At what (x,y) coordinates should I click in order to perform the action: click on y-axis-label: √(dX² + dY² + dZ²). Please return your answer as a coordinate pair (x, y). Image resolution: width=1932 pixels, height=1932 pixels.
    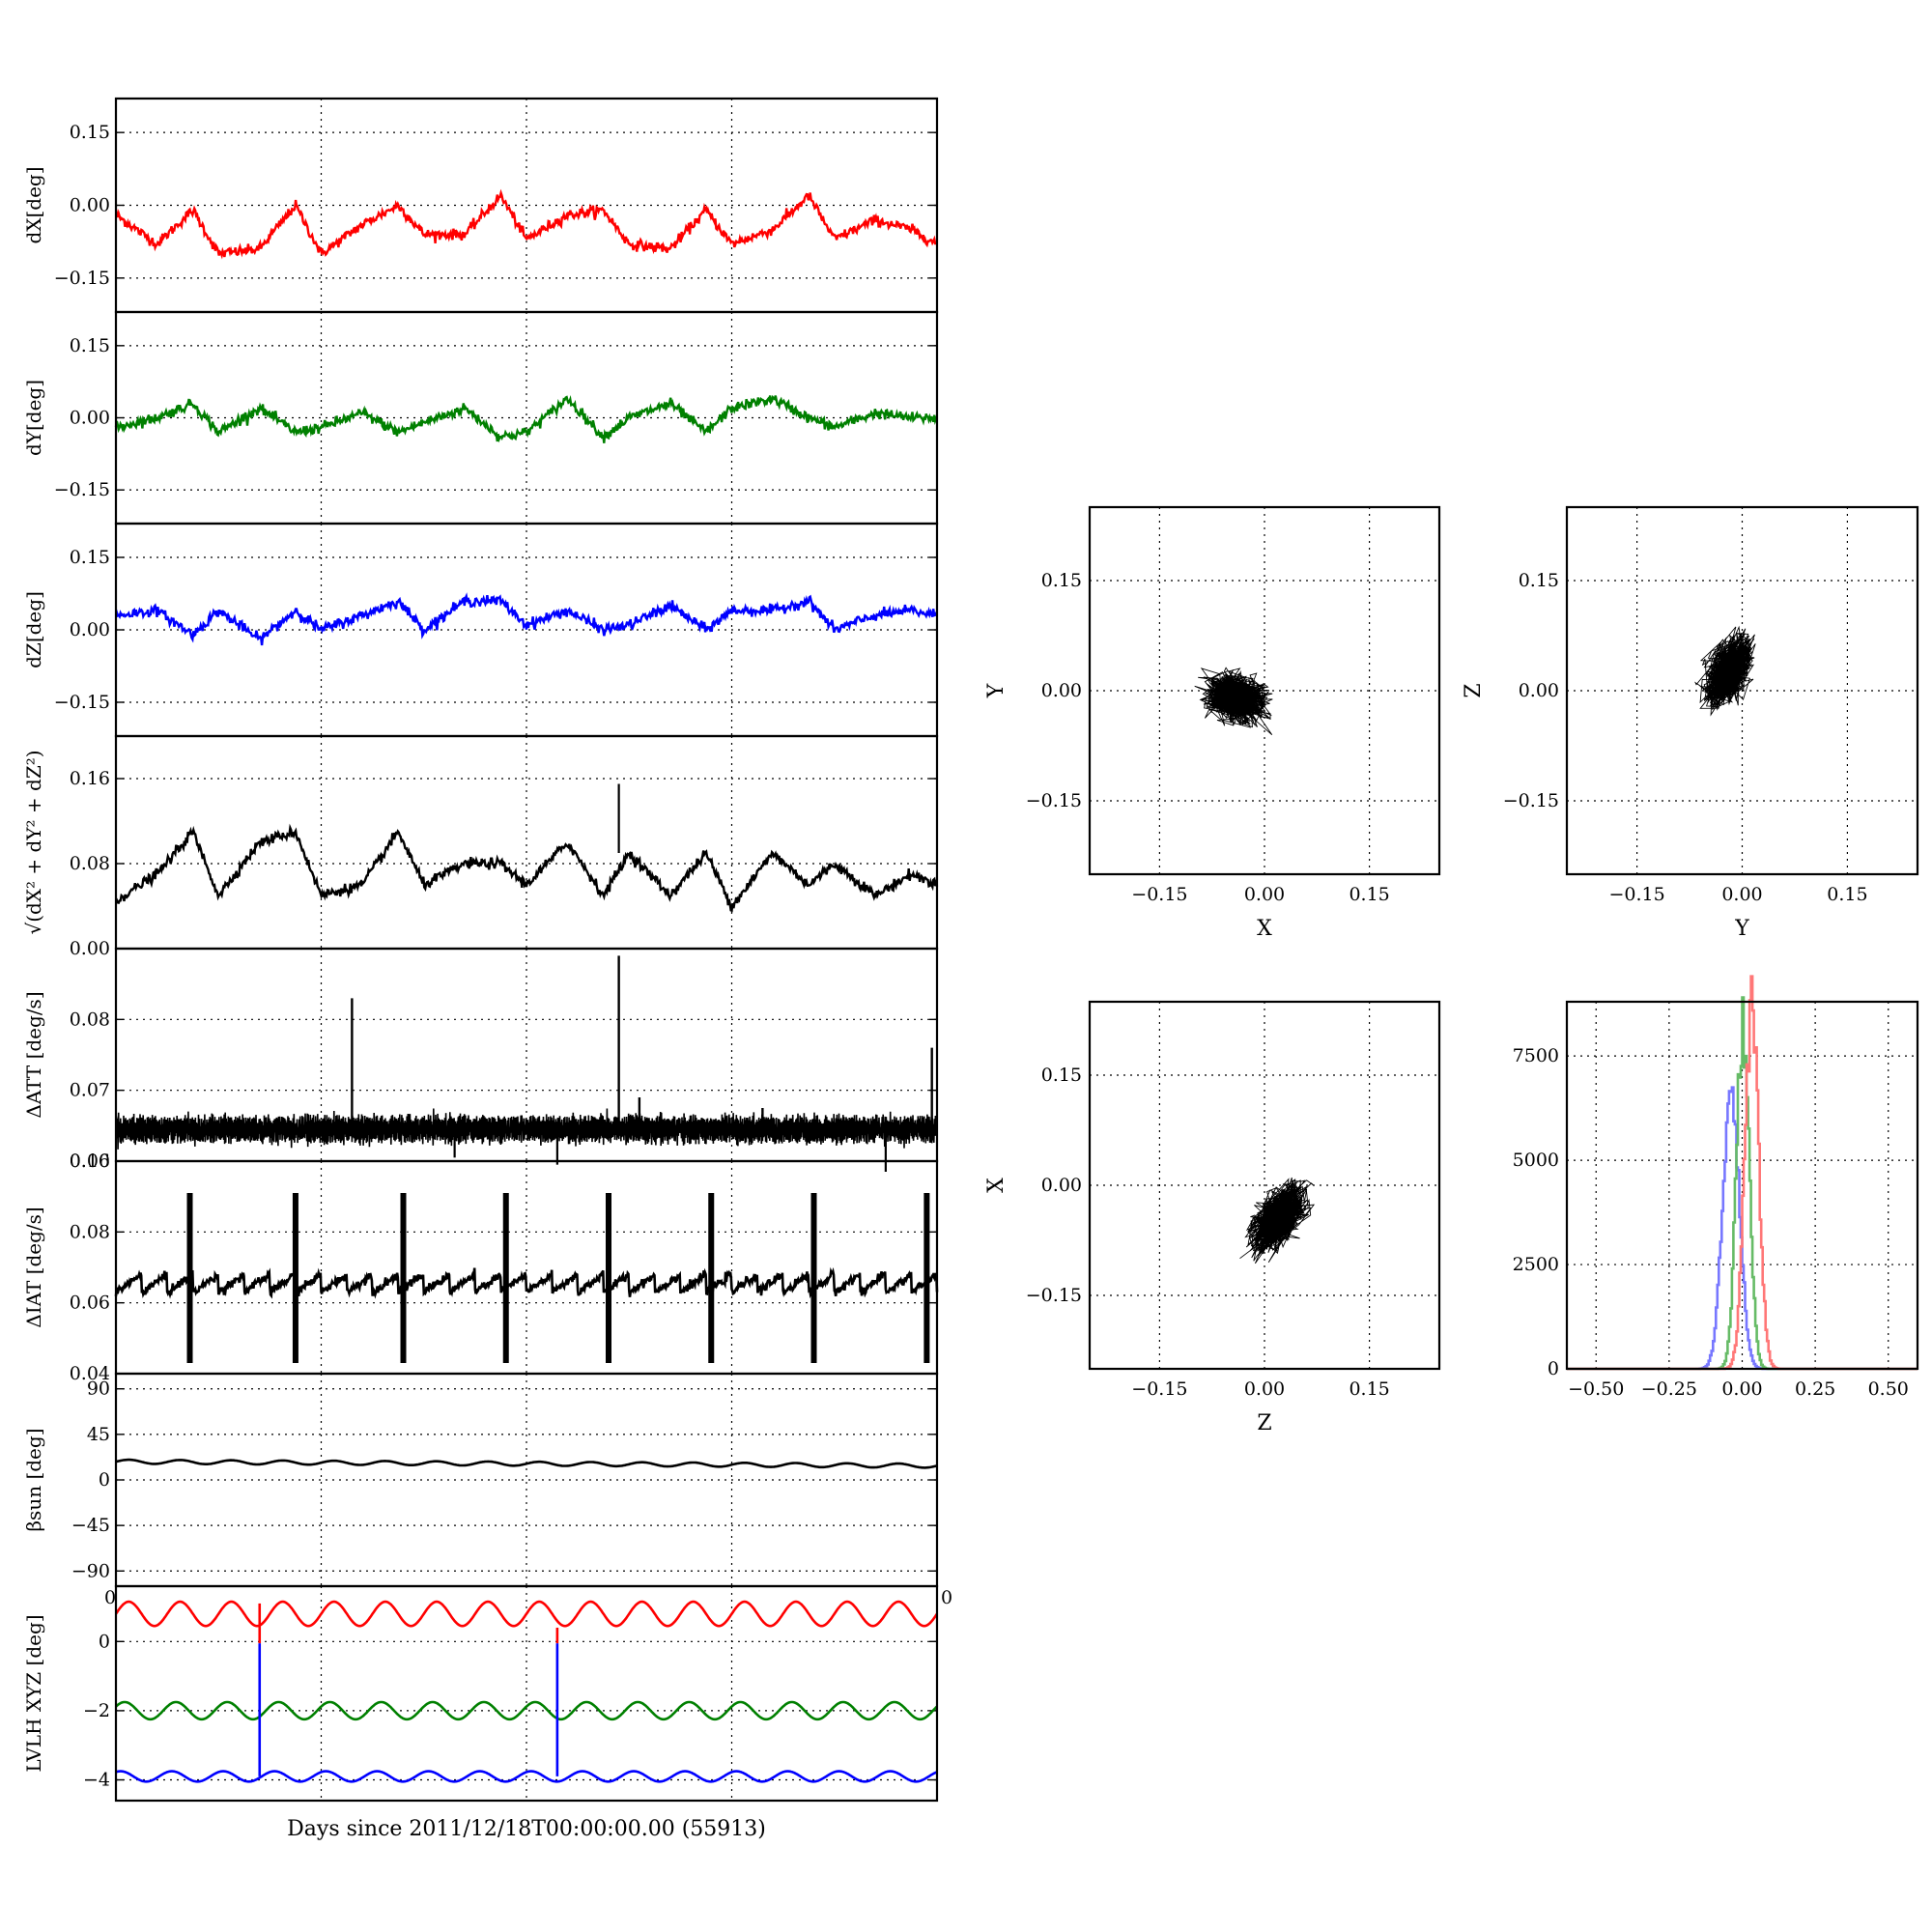
    Looking at the image, I should click on (33, 842).